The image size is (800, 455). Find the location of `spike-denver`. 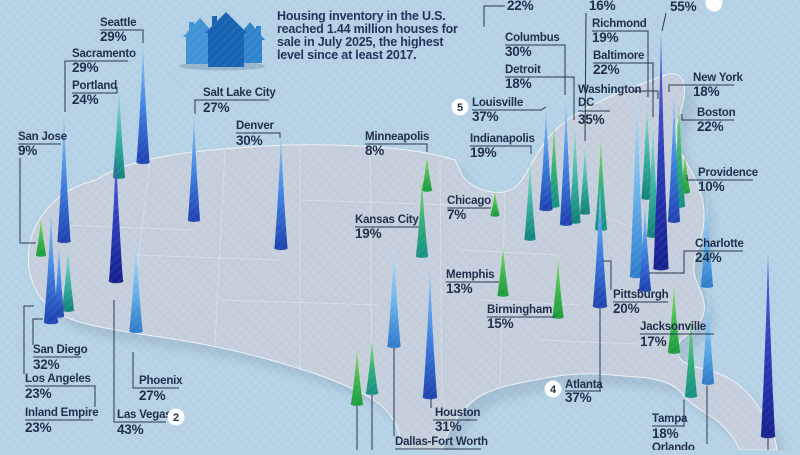

spike-denver is located at coordinates (281, 192).